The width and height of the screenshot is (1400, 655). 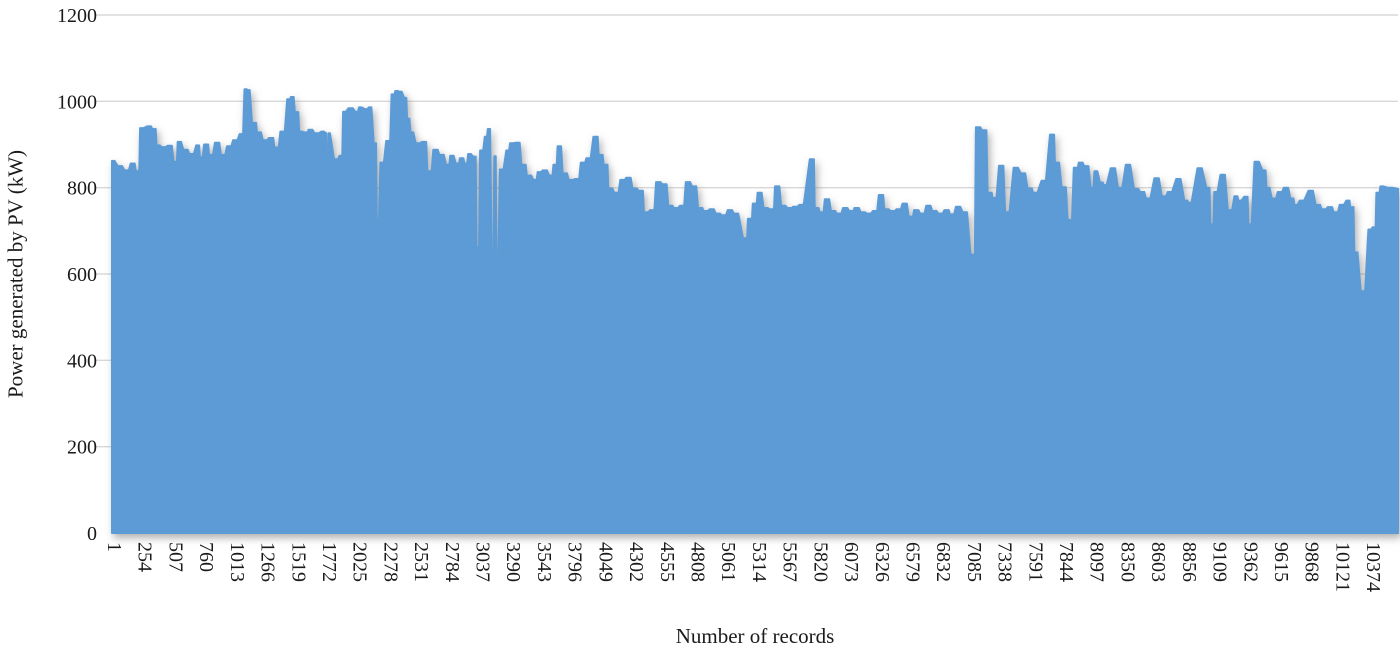 What do you see at coordinates (1035, 562) in the screenshot?
I see `x-tick-label-7591: 7591` at bounding box center [1035, 562].